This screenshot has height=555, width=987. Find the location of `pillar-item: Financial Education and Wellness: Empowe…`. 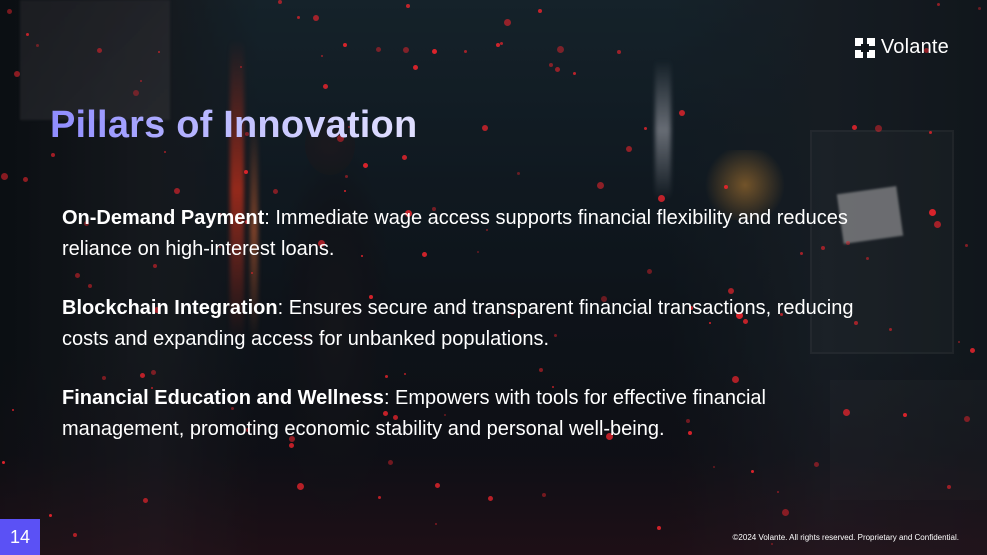

pillar-item: Financial Education and Wellness: Empowe… is located at coordinates (472, 414).